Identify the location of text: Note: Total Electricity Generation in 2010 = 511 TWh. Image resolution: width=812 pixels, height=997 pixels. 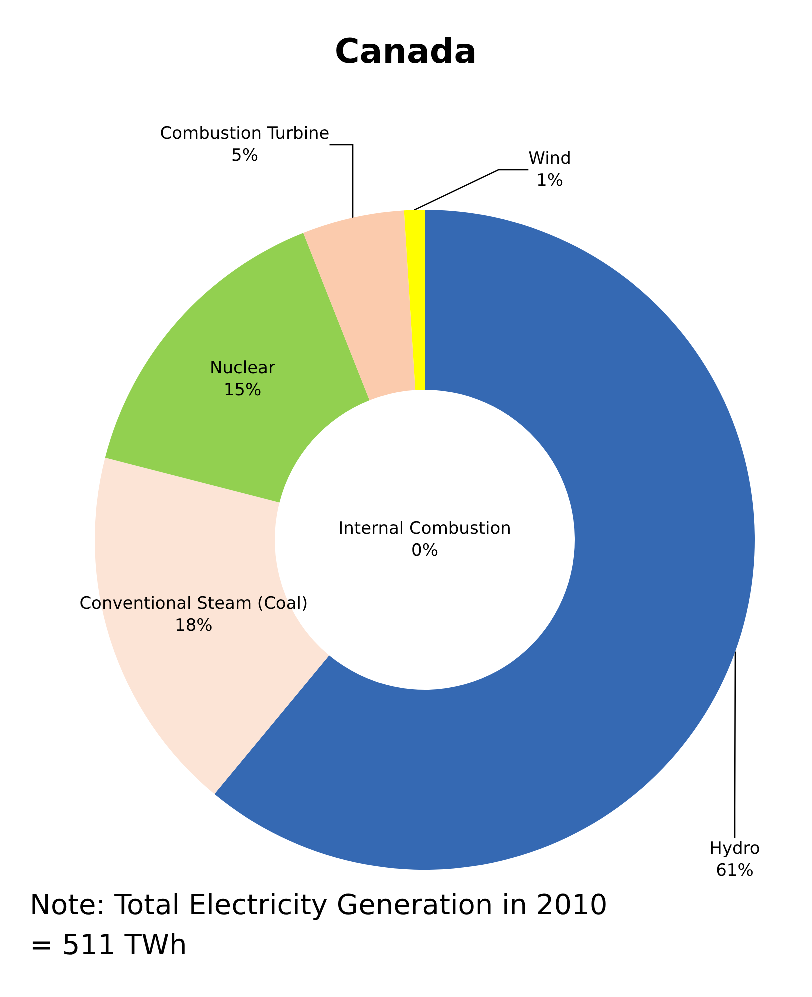
(323, 925).